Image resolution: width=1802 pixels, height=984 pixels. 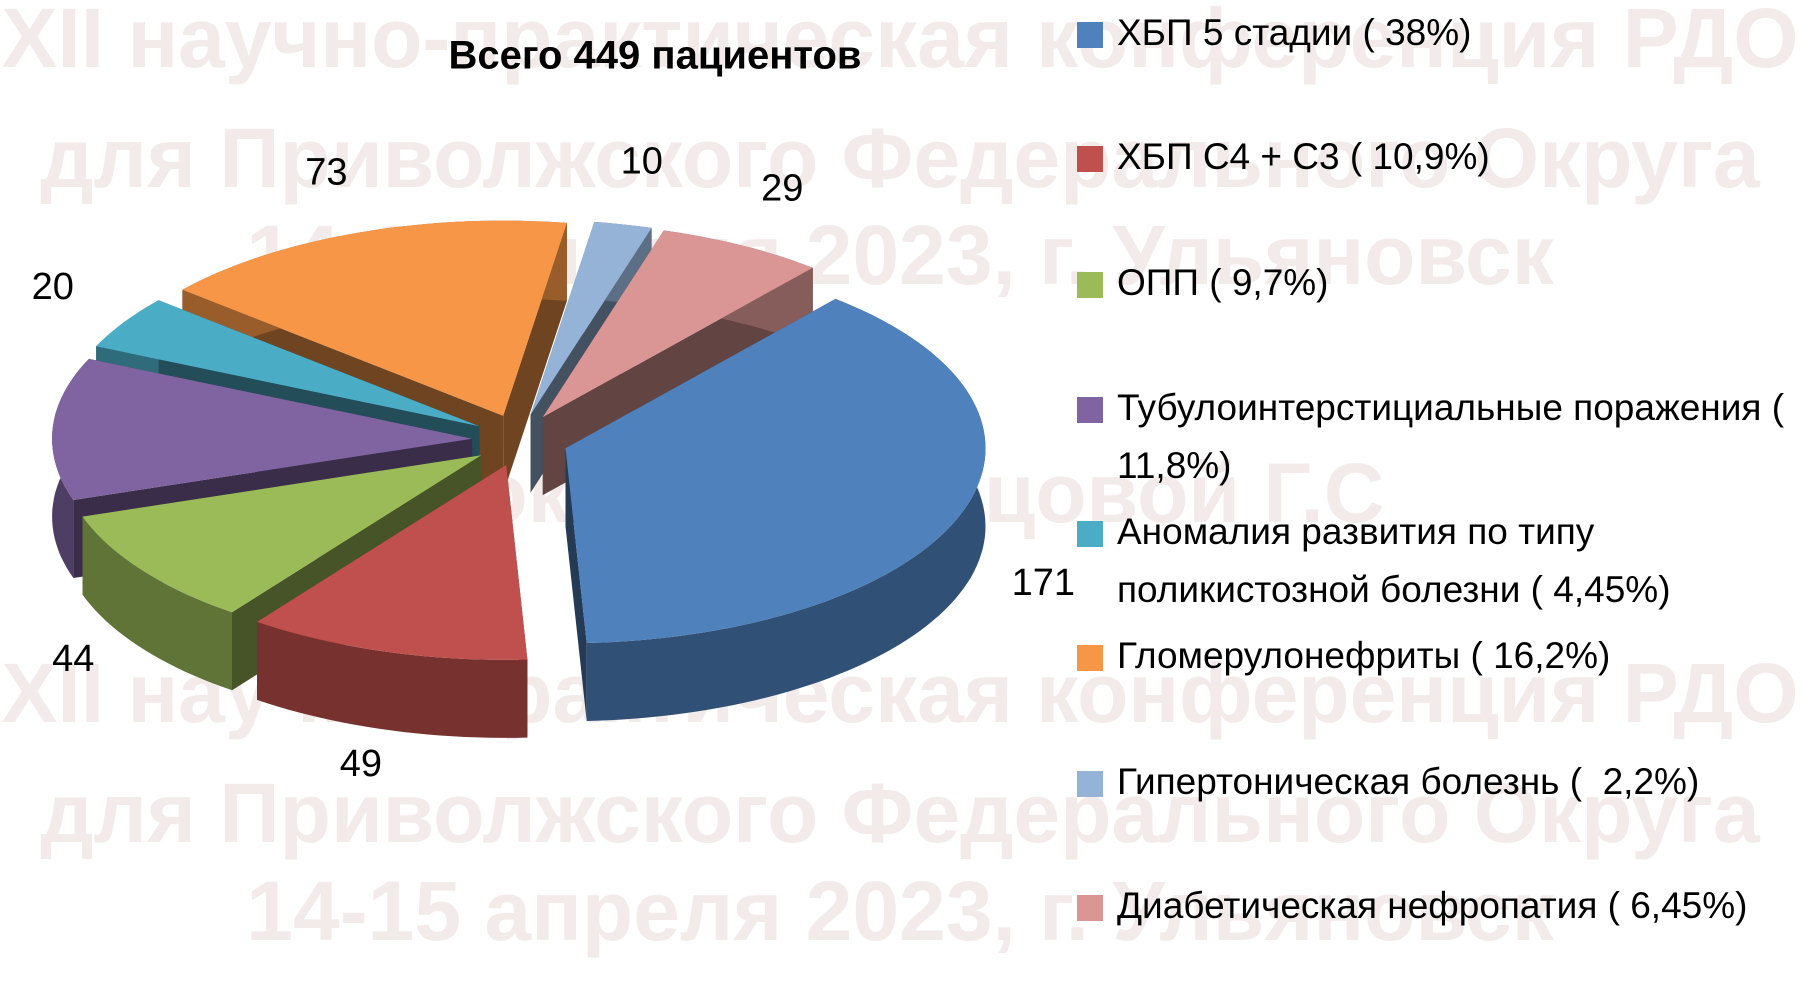 I want to click on legend-entry: ХБП 5 стадии ( 38%), so click(x=1435, y=33).